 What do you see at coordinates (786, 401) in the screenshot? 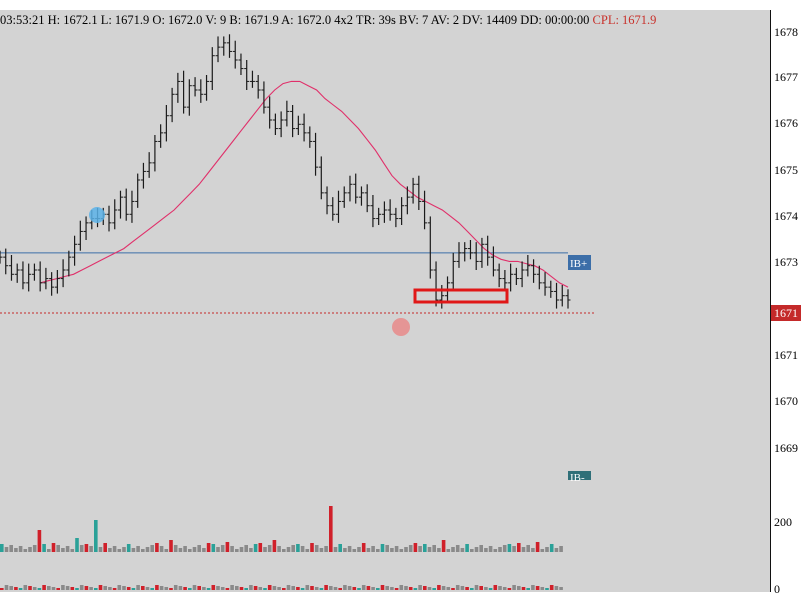
I see `price-axis-label: 1670` at bounding box center [786, 401].